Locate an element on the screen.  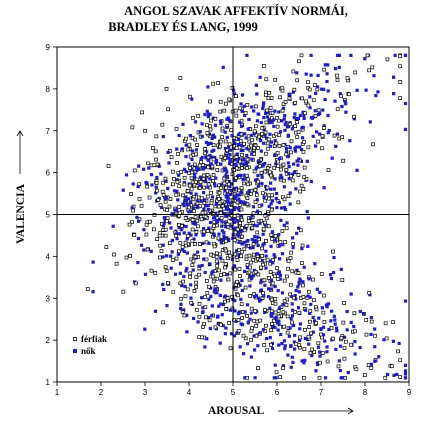
x-tick-label: 5 is located at coordinates (233, 392).